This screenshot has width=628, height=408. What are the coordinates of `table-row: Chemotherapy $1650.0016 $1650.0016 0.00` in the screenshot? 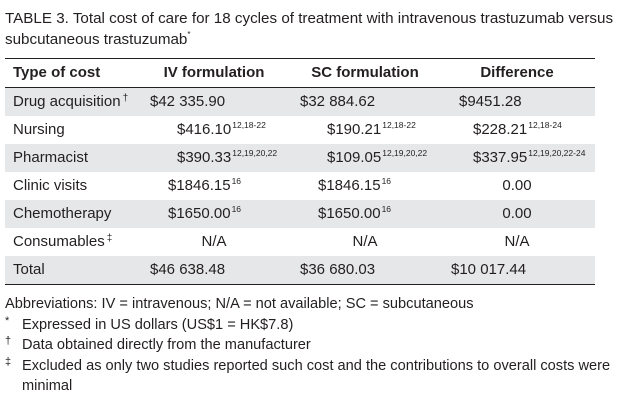 It's located at (300, 214).